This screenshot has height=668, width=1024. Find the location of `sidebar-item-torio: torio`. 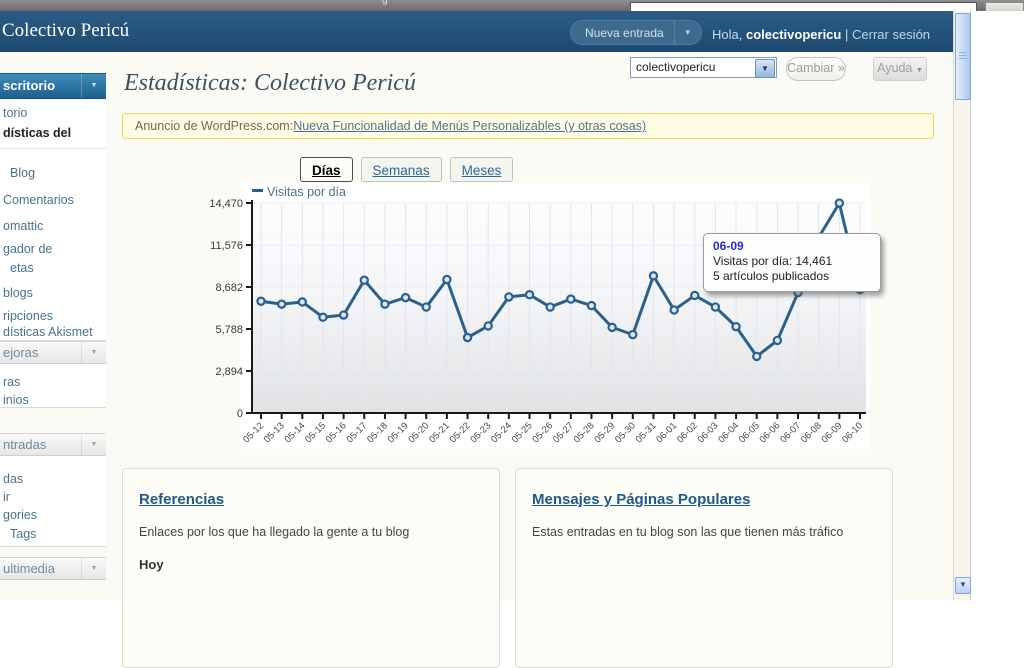

sidebar-item-torio: torio is located at coordinates (15, 113).